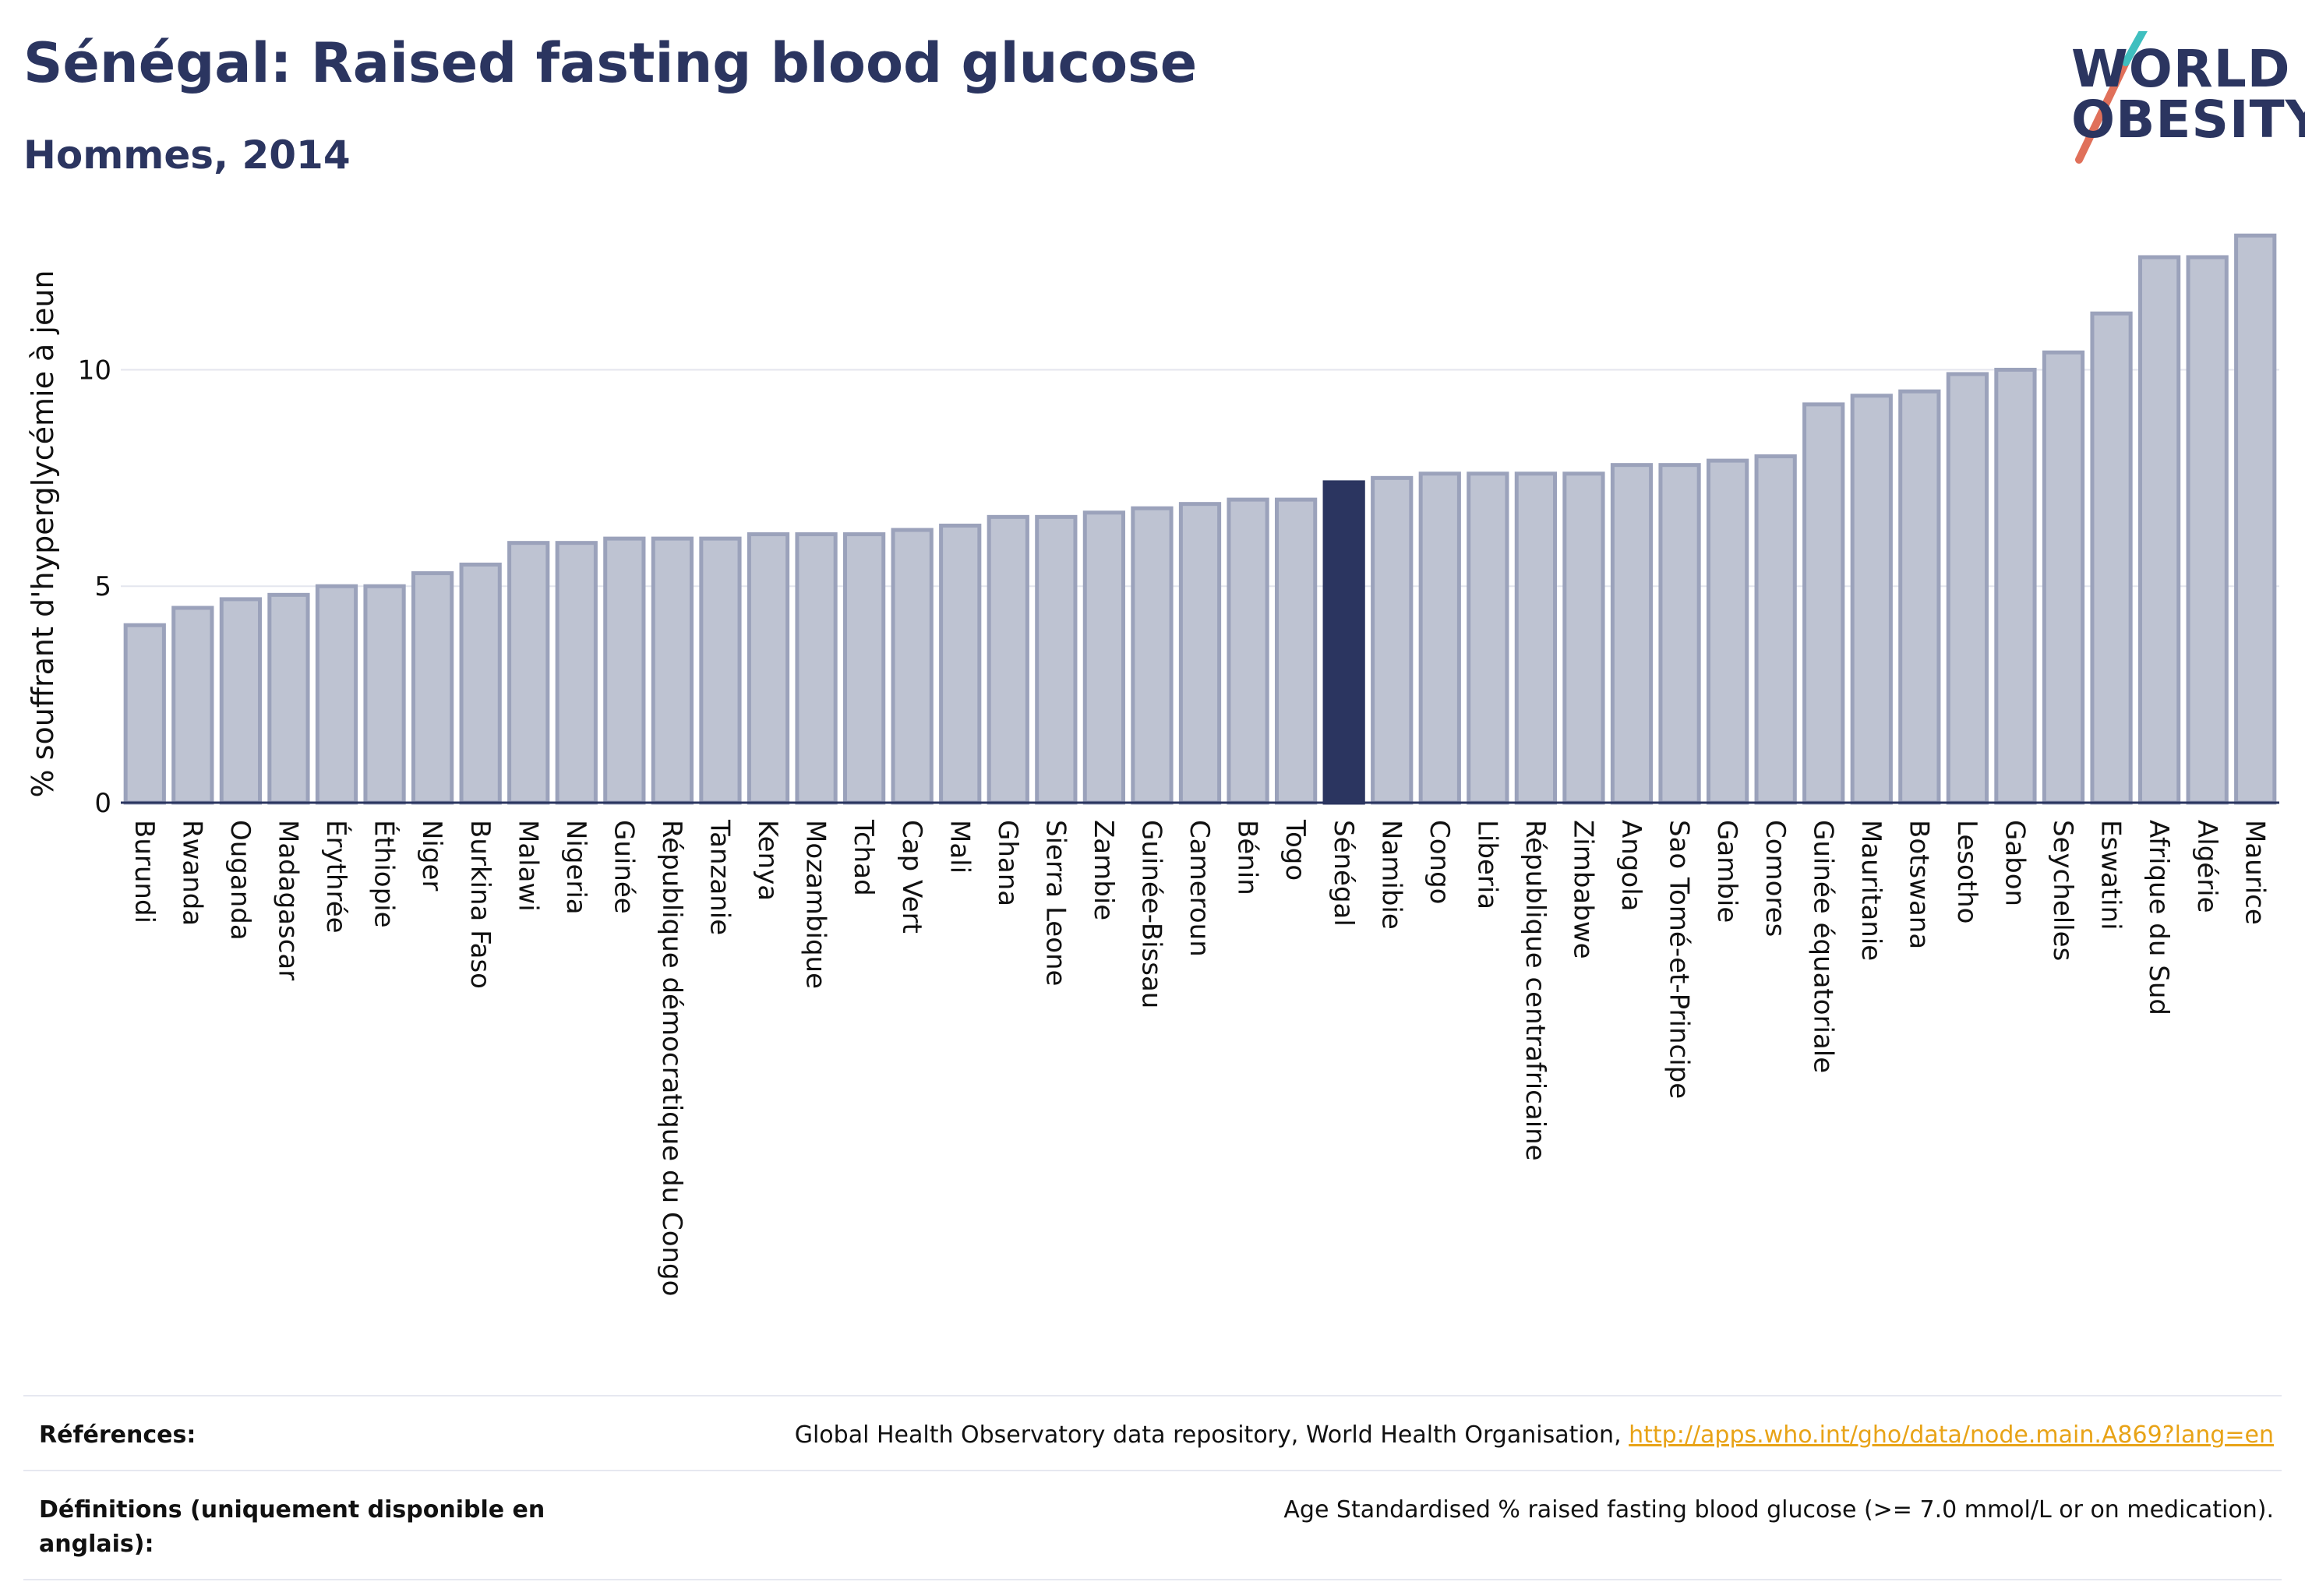 The width and height of the screenshot is (2305, 1596). I want to click on bar-Zambie, so click(1104, 657).